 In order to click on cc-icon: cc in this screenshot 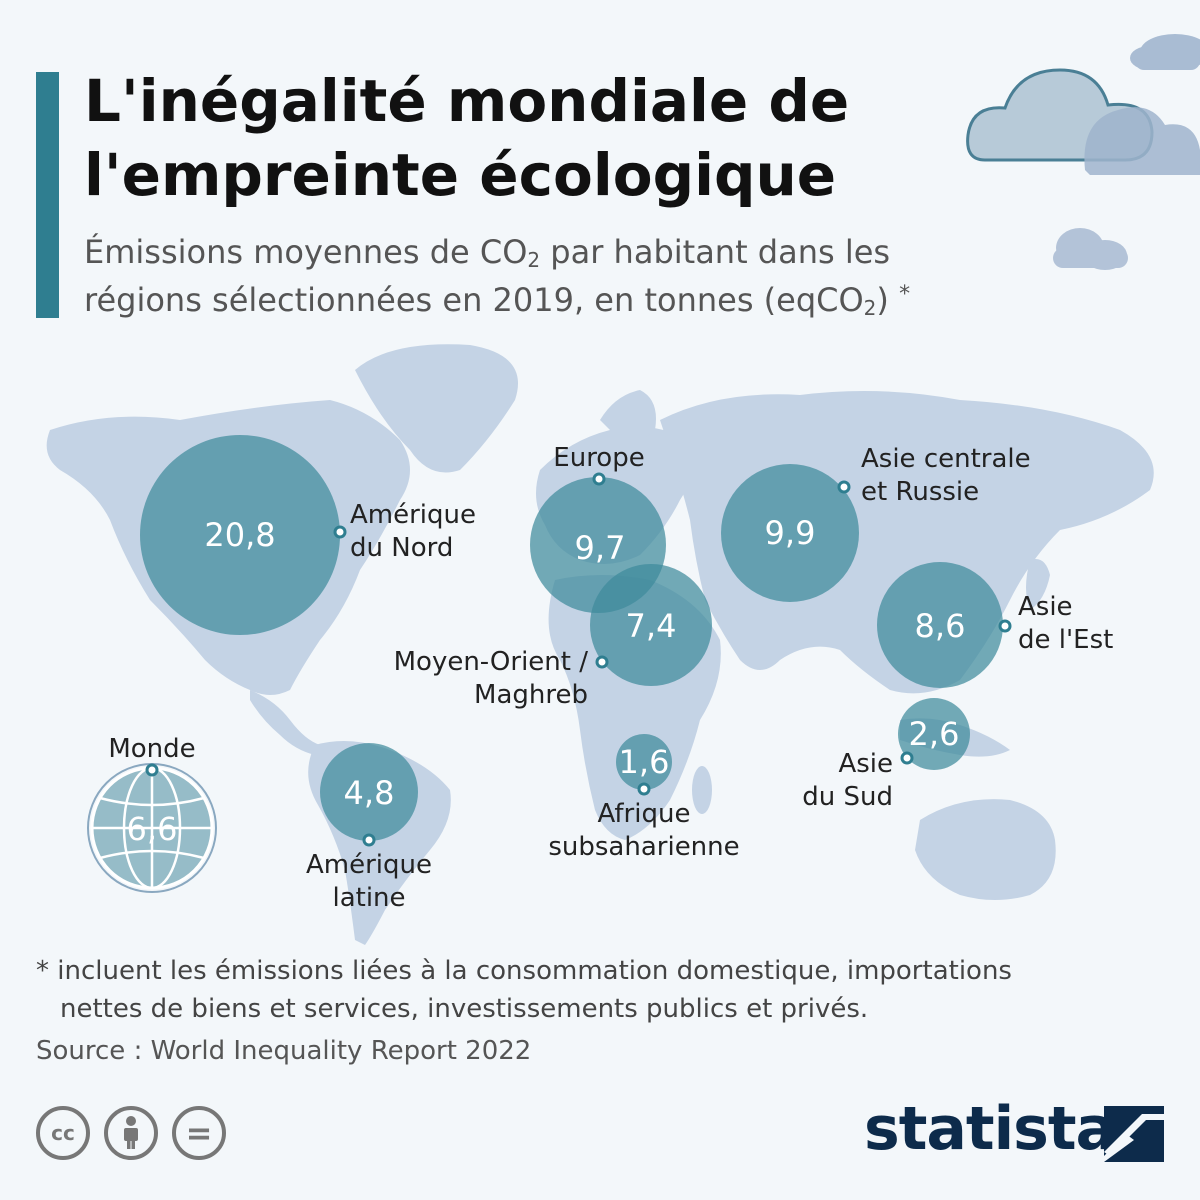, I will do `click(63, 1133)`.